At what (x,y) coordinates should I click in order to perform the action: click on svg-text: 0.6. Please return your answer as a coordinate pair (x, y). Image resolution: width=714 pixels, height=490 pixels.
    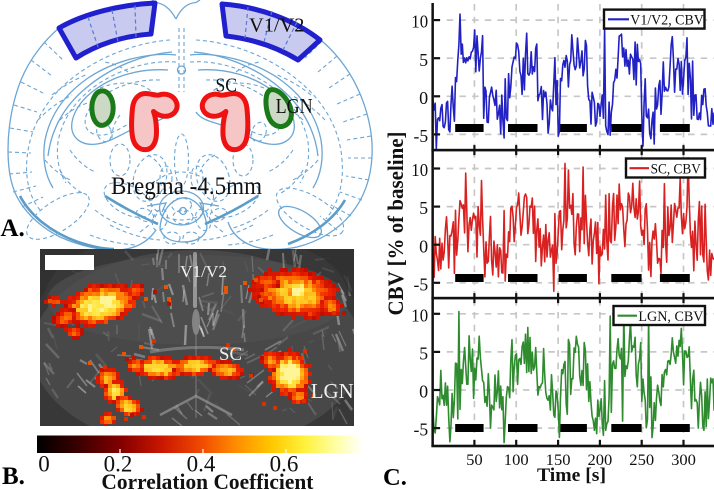
    Looking at the image, I should click on (284, 463).